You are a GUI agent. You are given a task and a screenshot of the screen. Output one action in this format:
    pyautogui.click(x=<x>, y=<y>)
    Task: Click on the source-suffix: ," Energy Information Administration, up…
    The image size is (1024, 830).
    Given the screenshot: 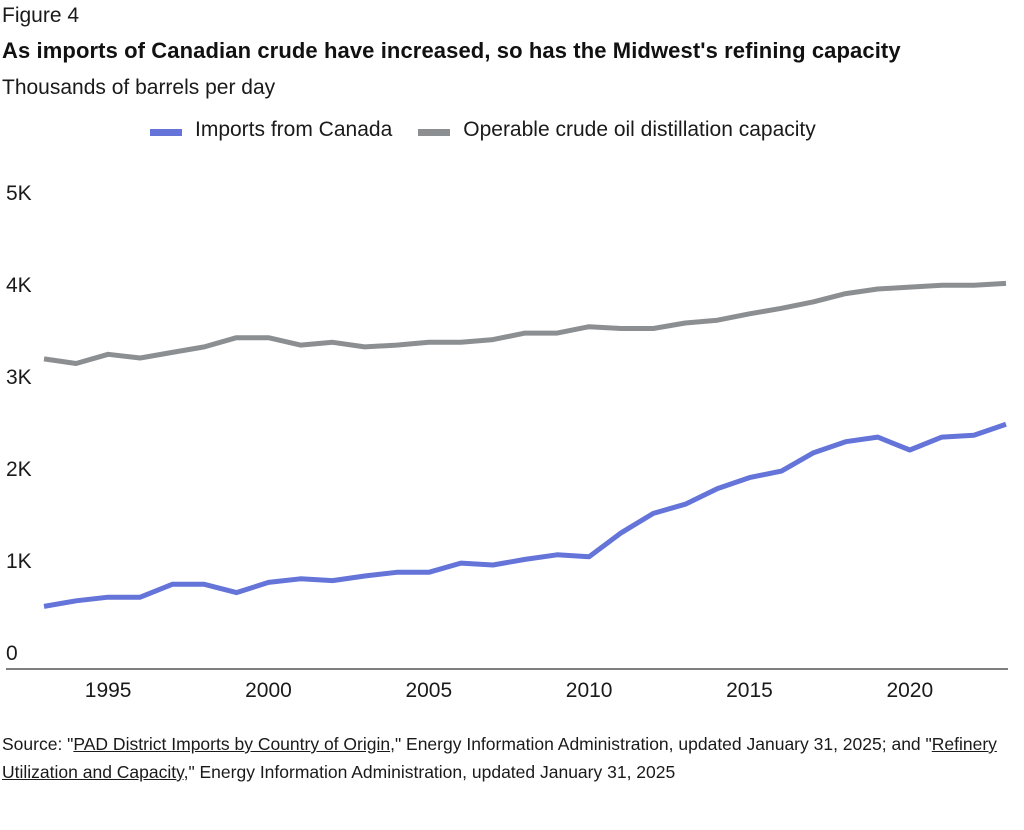 What is the action you would take?
    pyautogui.click(x=429, y=772)
    